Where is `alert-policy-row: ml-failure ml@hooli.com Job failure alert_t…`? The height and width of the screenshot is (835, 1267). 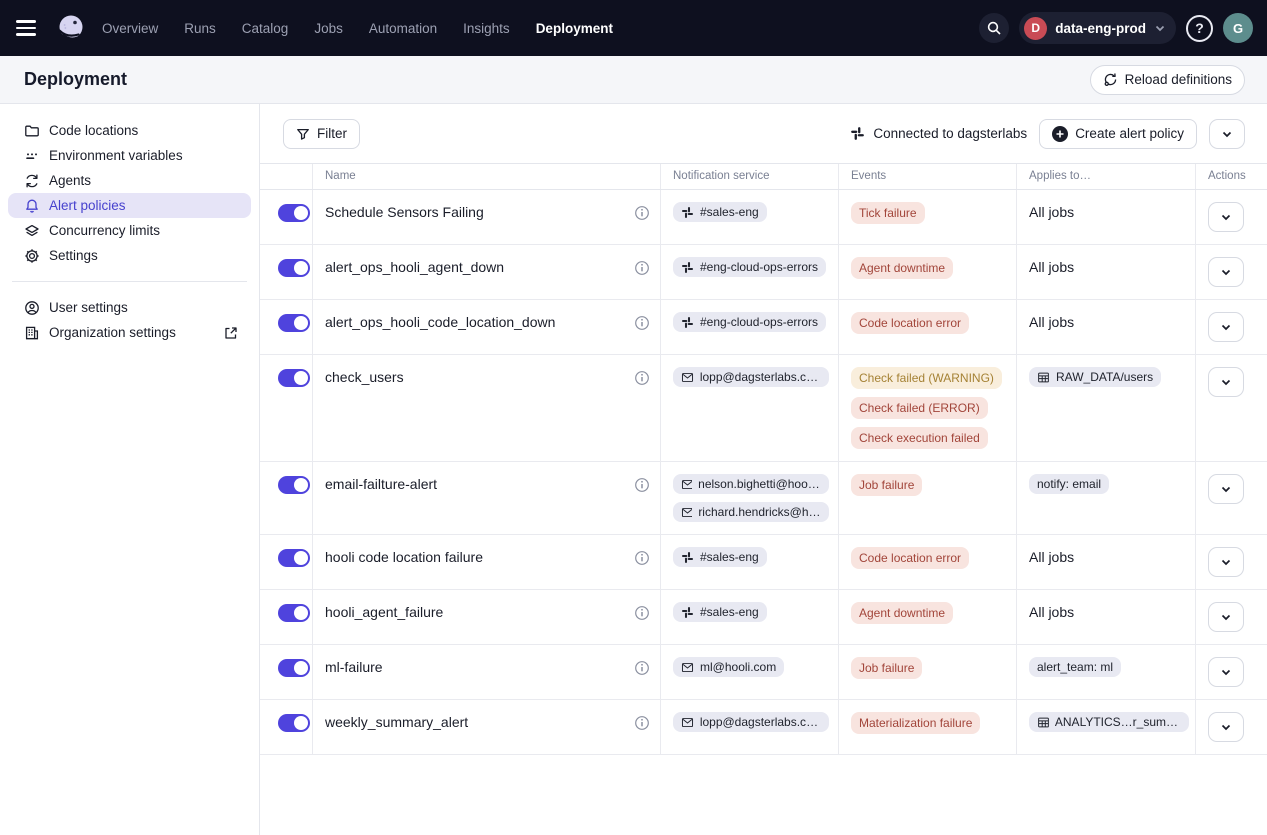 alert-policy-row: ml-failure ml@hooli.com Job failure alert_t… is located at coordinates (763, 672).